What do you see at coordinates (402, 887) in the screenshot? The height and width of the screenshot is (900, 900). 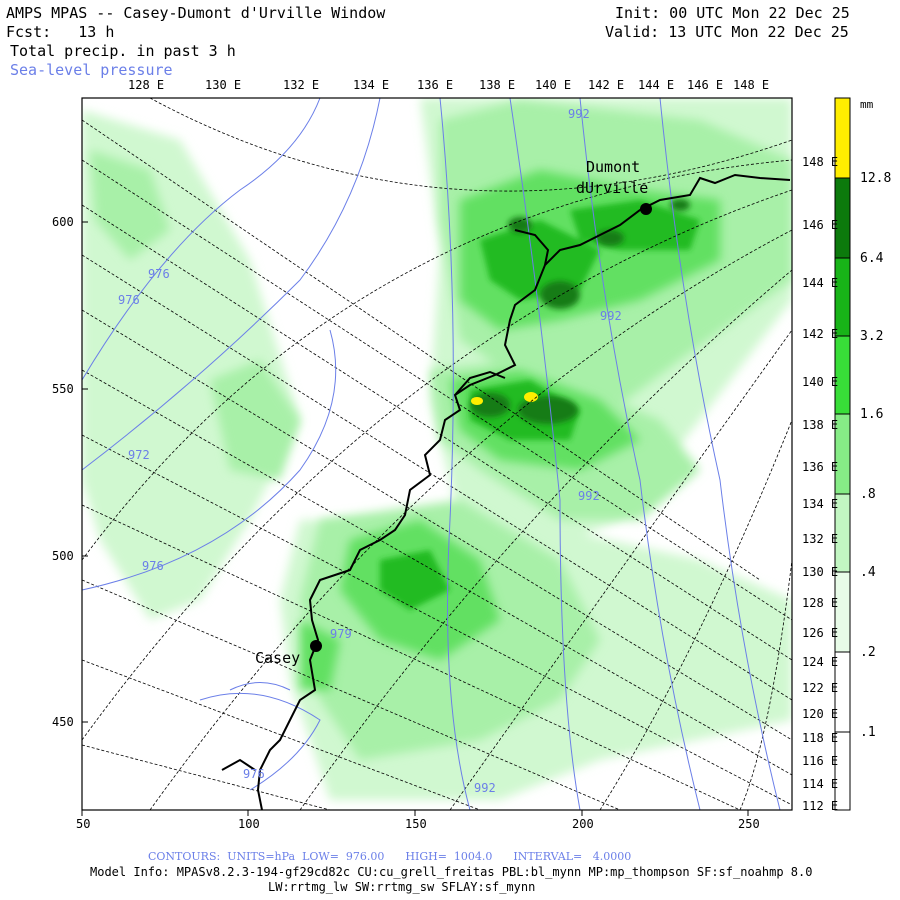 I see `model-info-line2: LW:rrtmg_lw SW:rrtmg_sw SFLAY:sf_mynn` at bounding box center [402, 887].